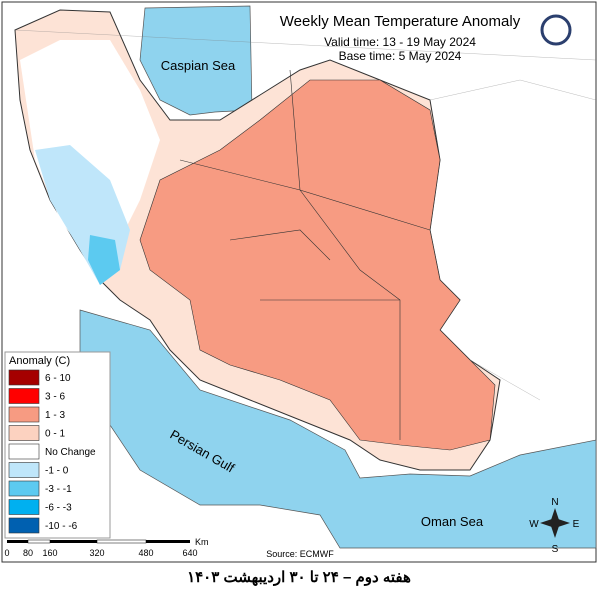 Image resolution: width=598 pixels, height=598 pixels. Describe the element at coordinates (104, 260) in the screenshot. I see `cooler-area` at that location.